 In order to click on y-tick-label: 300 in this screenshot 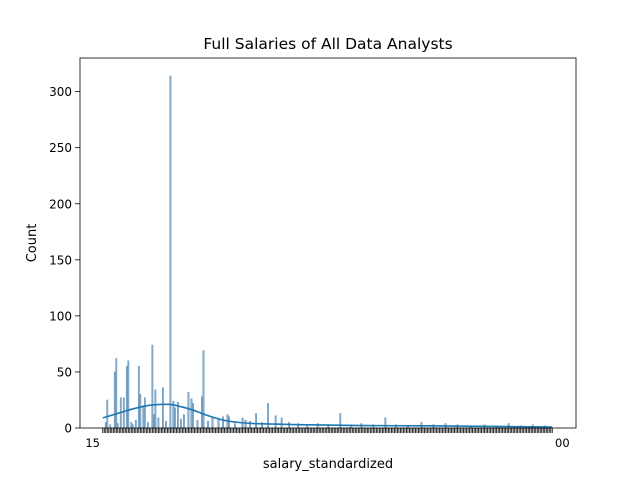, I will do `click(60, 92)`.